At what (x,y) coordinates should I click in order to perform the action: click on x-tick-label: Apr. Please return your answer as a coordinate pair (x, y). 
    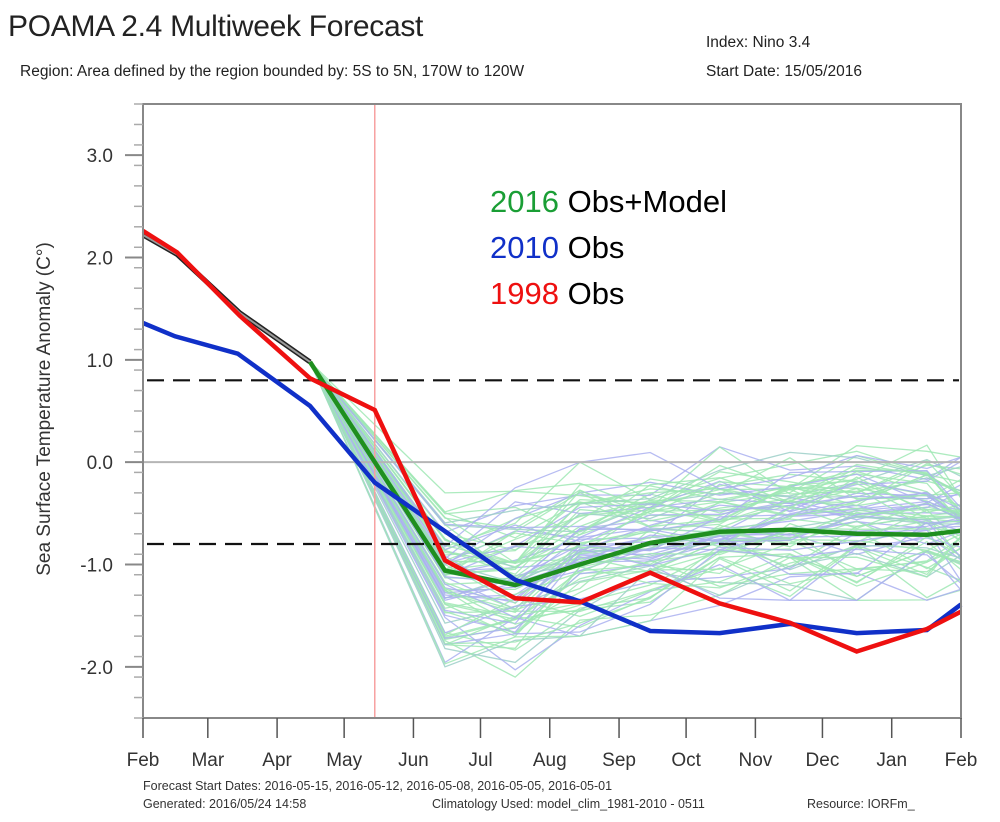
    Looking at the image, I should click on (277, 760).